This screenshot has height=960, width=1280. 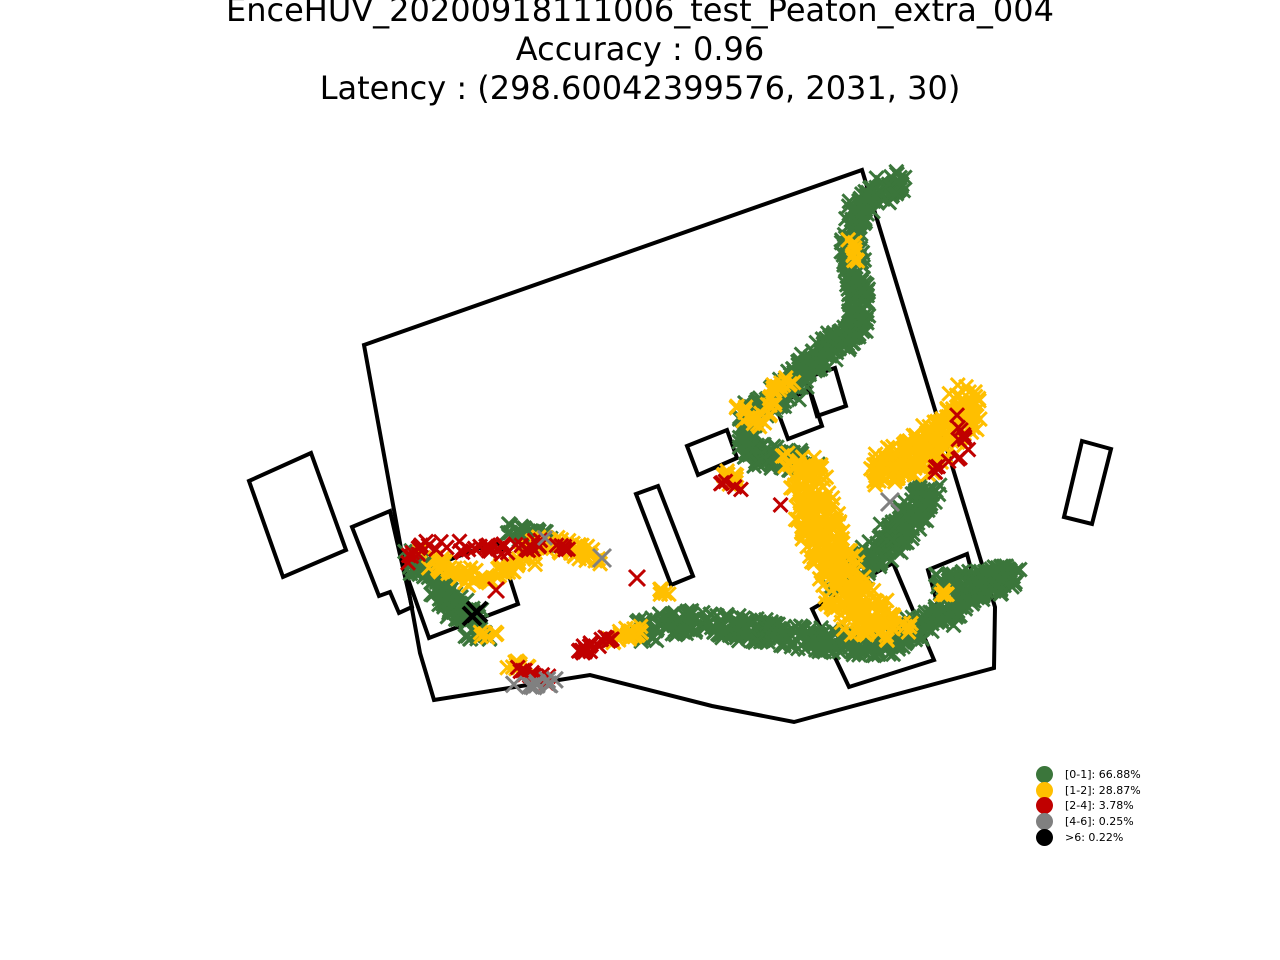 I want to click on legend-item-0-1: [0-1]: 66.88%, so click(x=1088, y=775).